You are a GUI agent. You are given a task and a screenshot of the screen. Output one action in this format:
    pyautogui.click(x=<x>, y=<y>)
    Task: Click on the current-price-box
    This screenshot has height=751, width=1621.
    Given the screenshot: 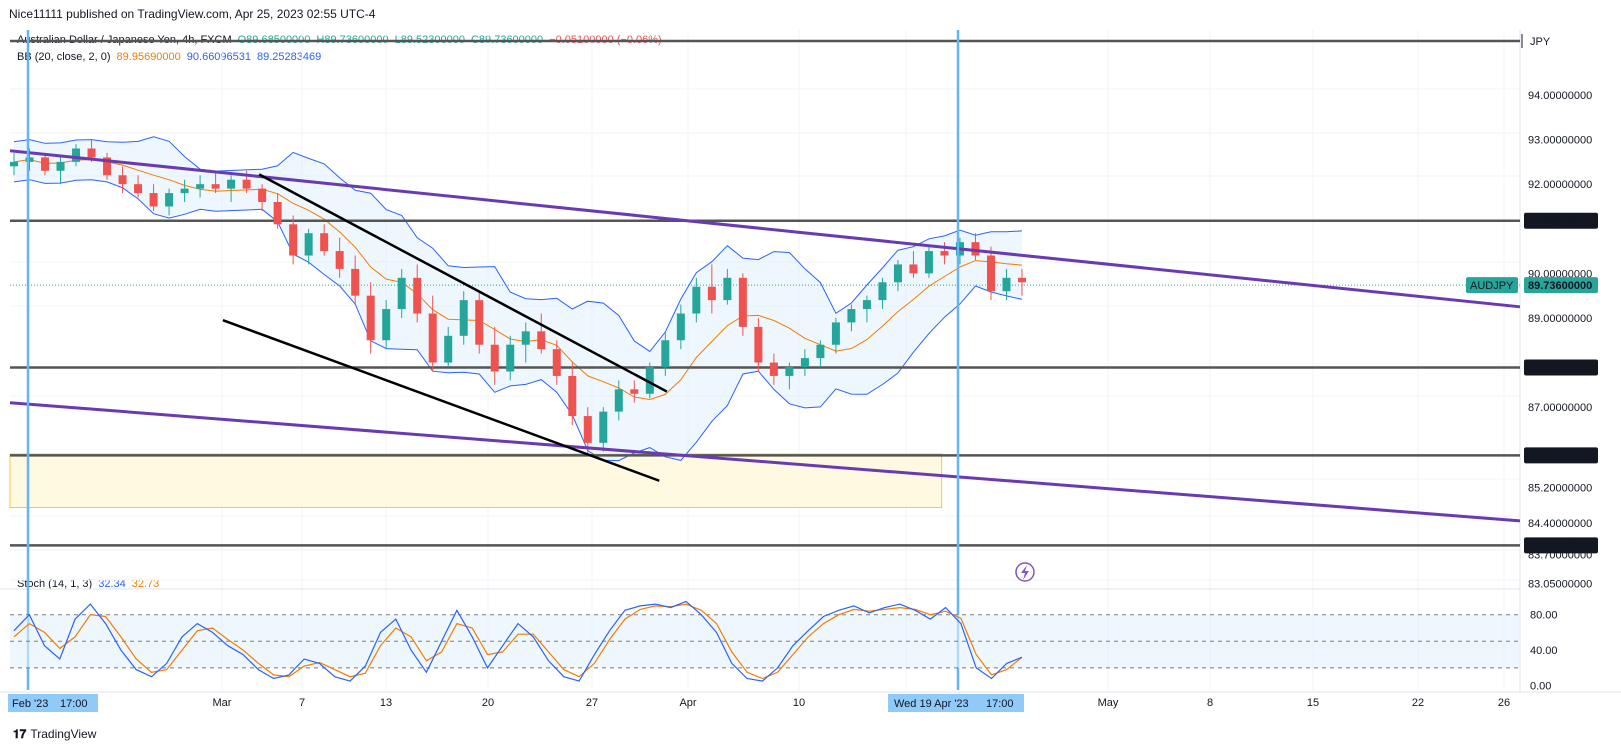 What is the action you would take?
    pyautogui.click(x=1561, y=285)
    